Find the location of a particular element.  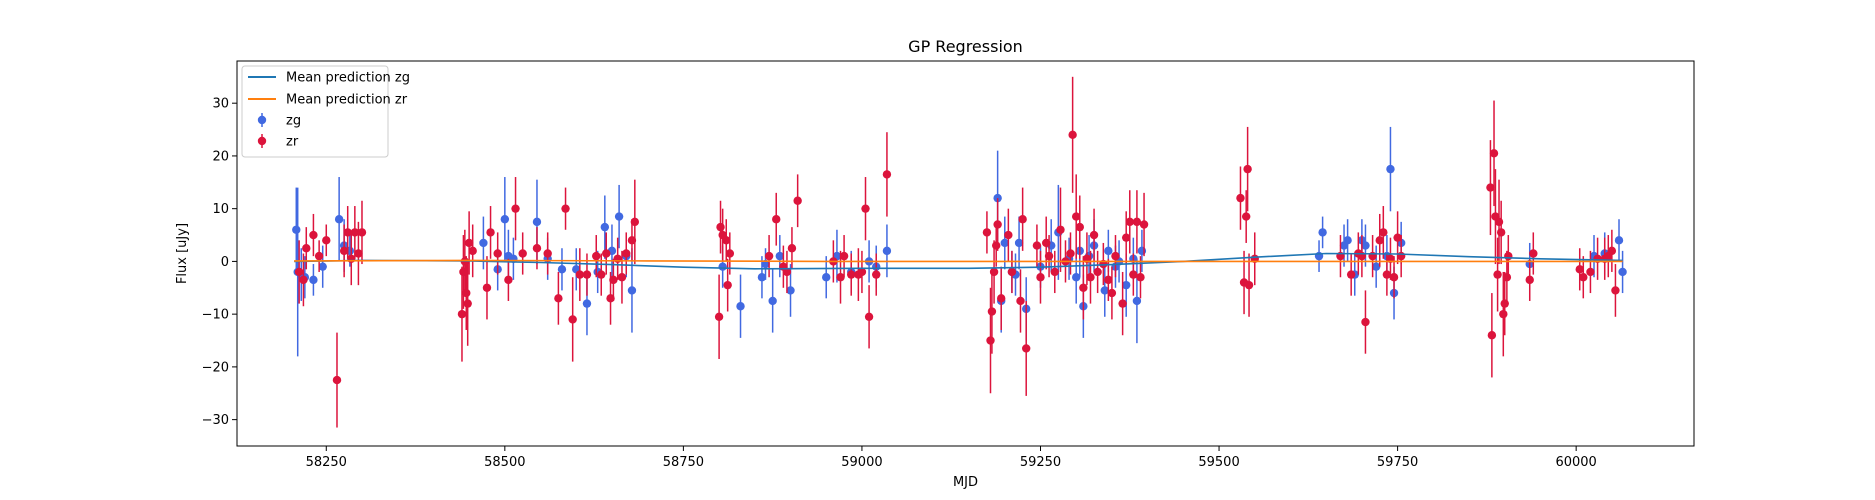

x-tick-label: 59000 is located at coordinates (861, 462).